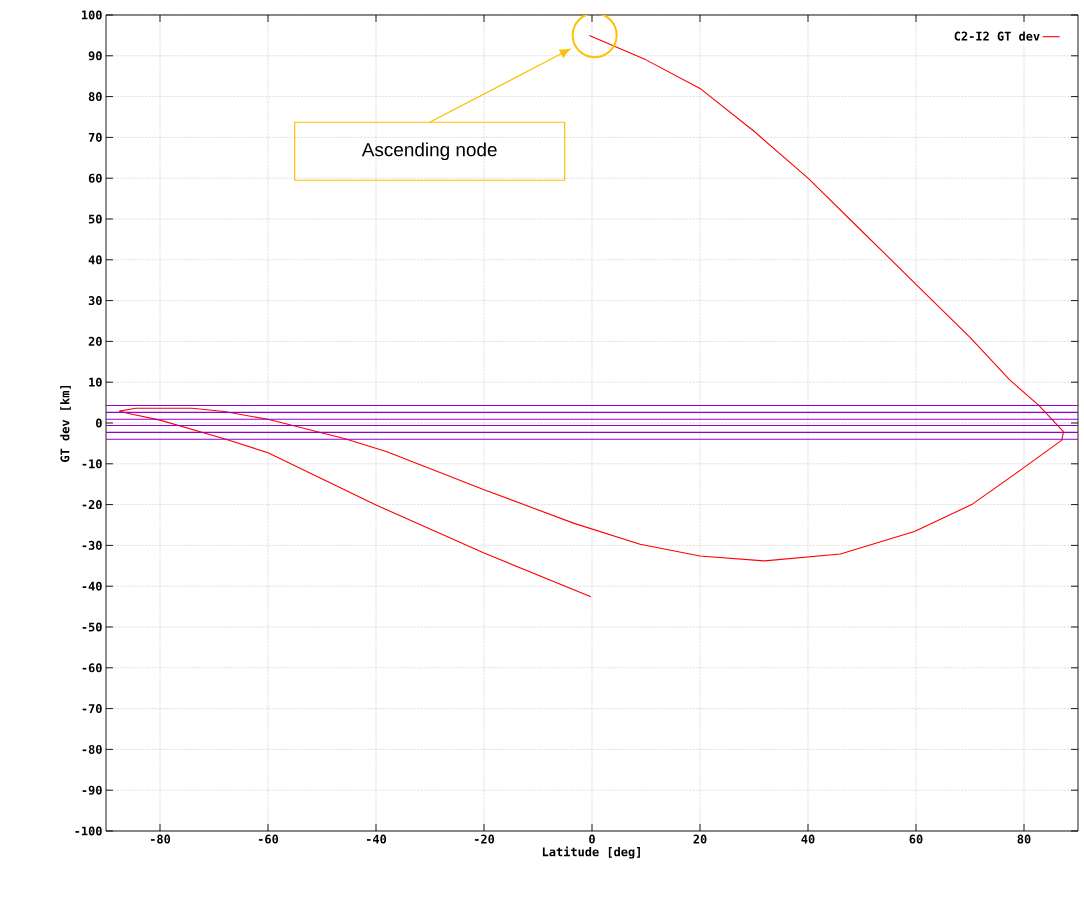  What do you see at coordinates (92, 790) in the screenshot?
I see `y-tick-label: -90` at bounding box center [92, 790].